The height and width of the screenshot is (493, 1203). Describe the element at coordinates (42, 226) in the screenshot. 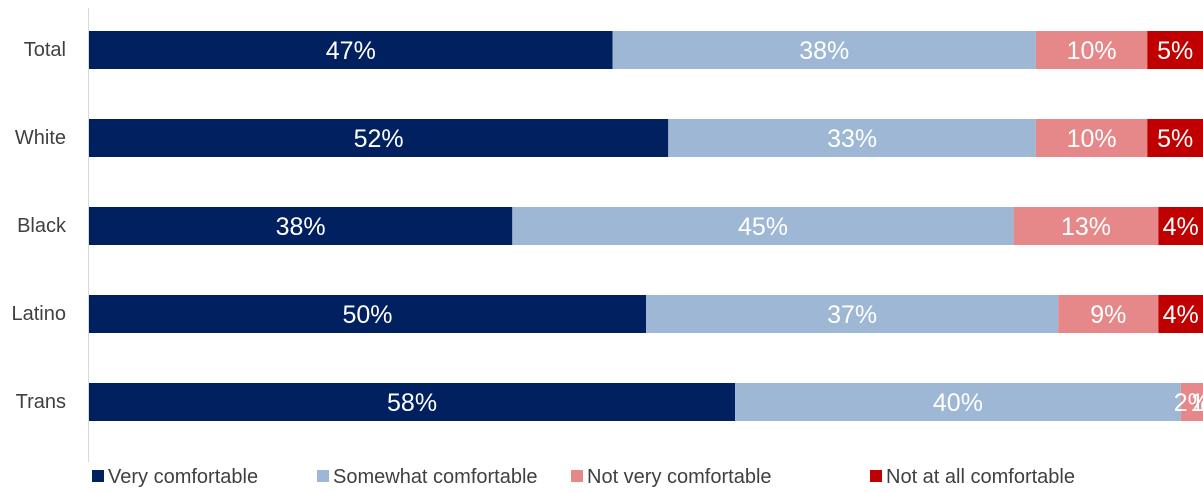

I see `category-label-black: Black` at that location.